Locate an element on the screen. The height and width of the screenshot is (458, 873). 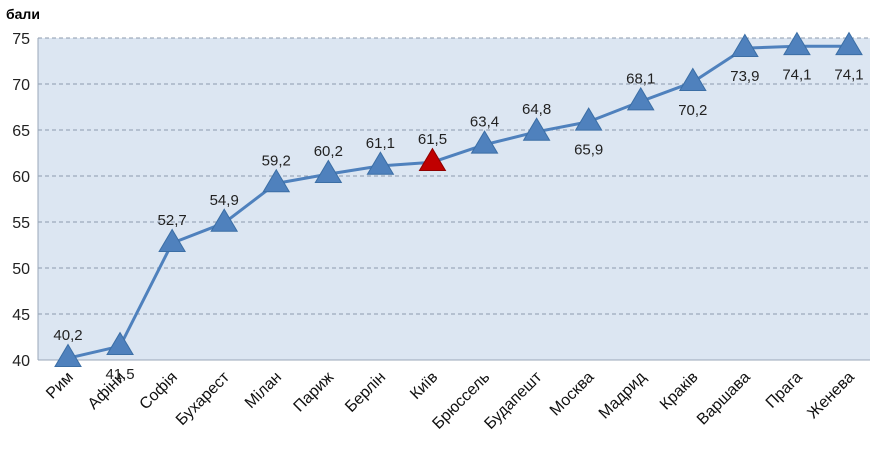
data-label: 40,2 is located at coordinates (67, 335).